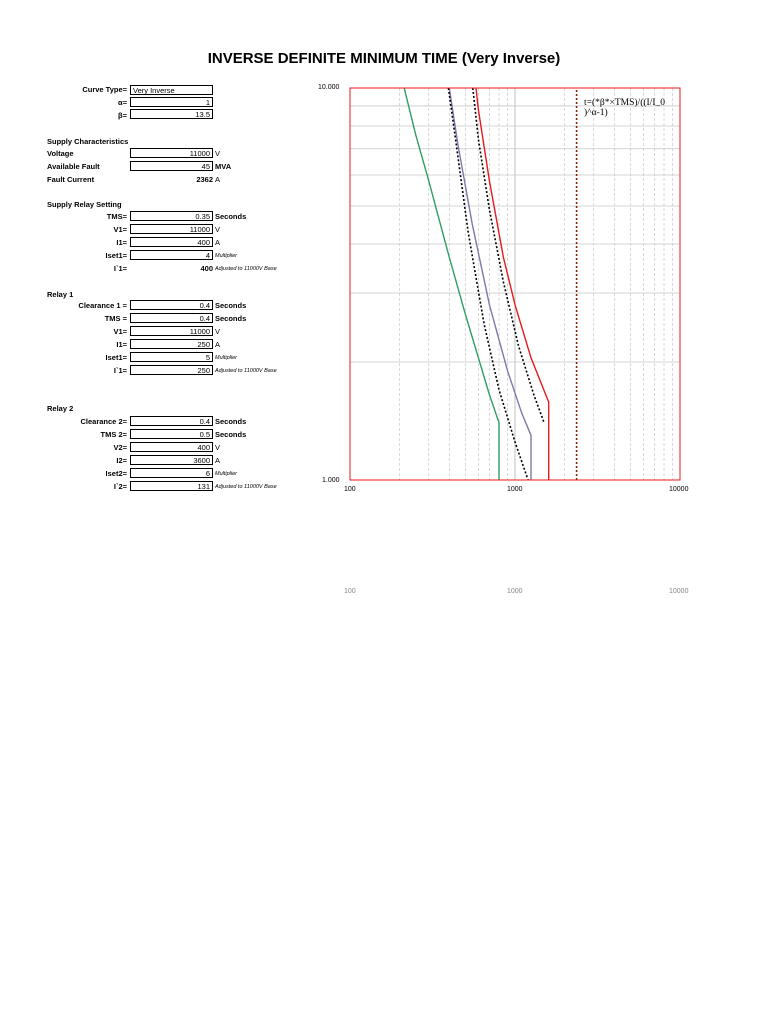 The width and height of the screenshot is (768, 1024). What do you see at coordinates (231, 305) in the screenshot?
I see `relay1-clearance-unit: Seconds` at bounding box center [231, 305].